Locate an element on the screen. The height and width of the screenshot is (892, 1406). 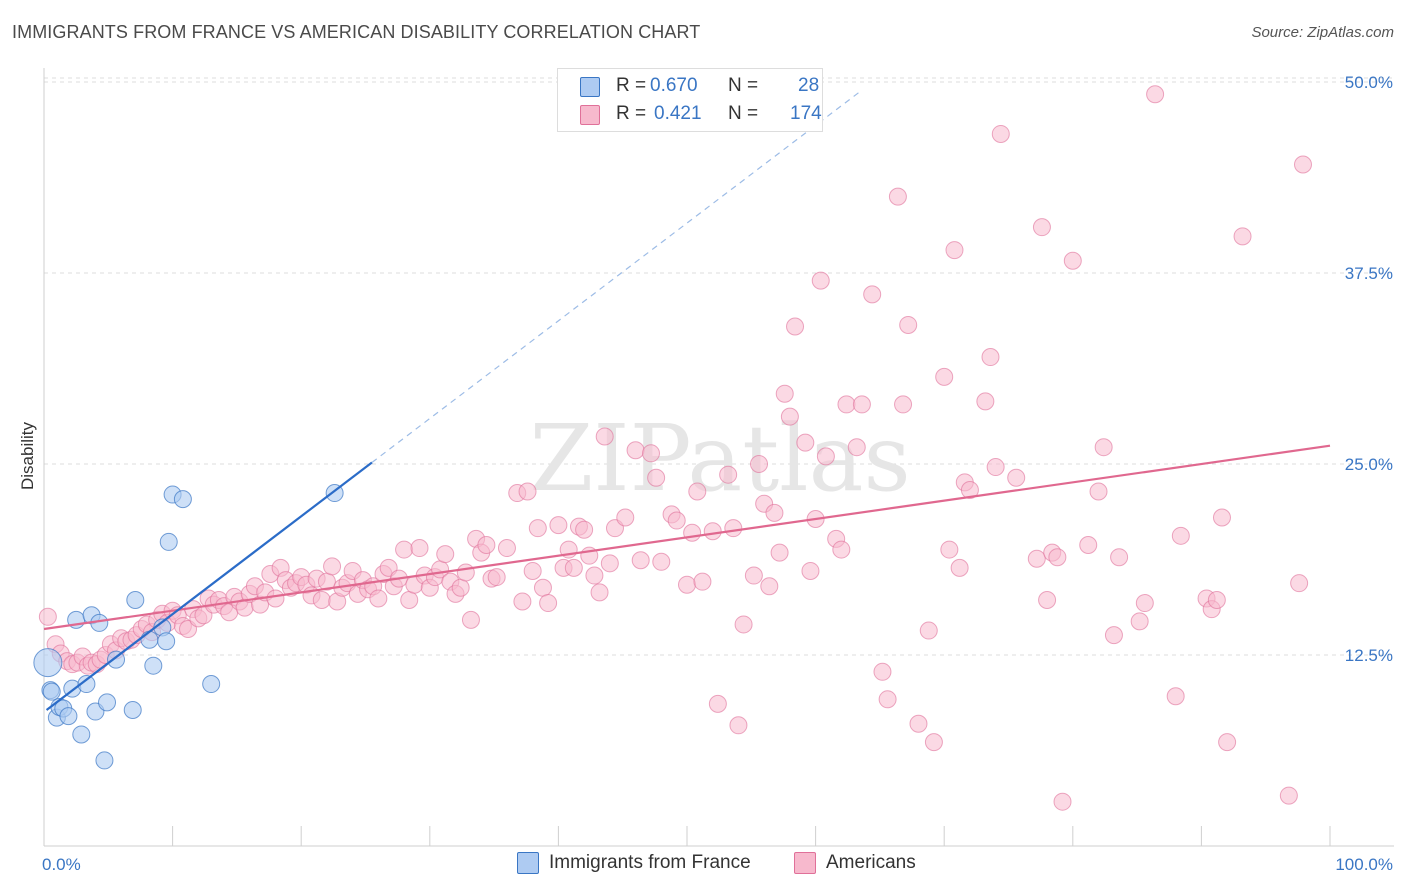
legend-label-americans: Americans is located at coordinates (871, 862).